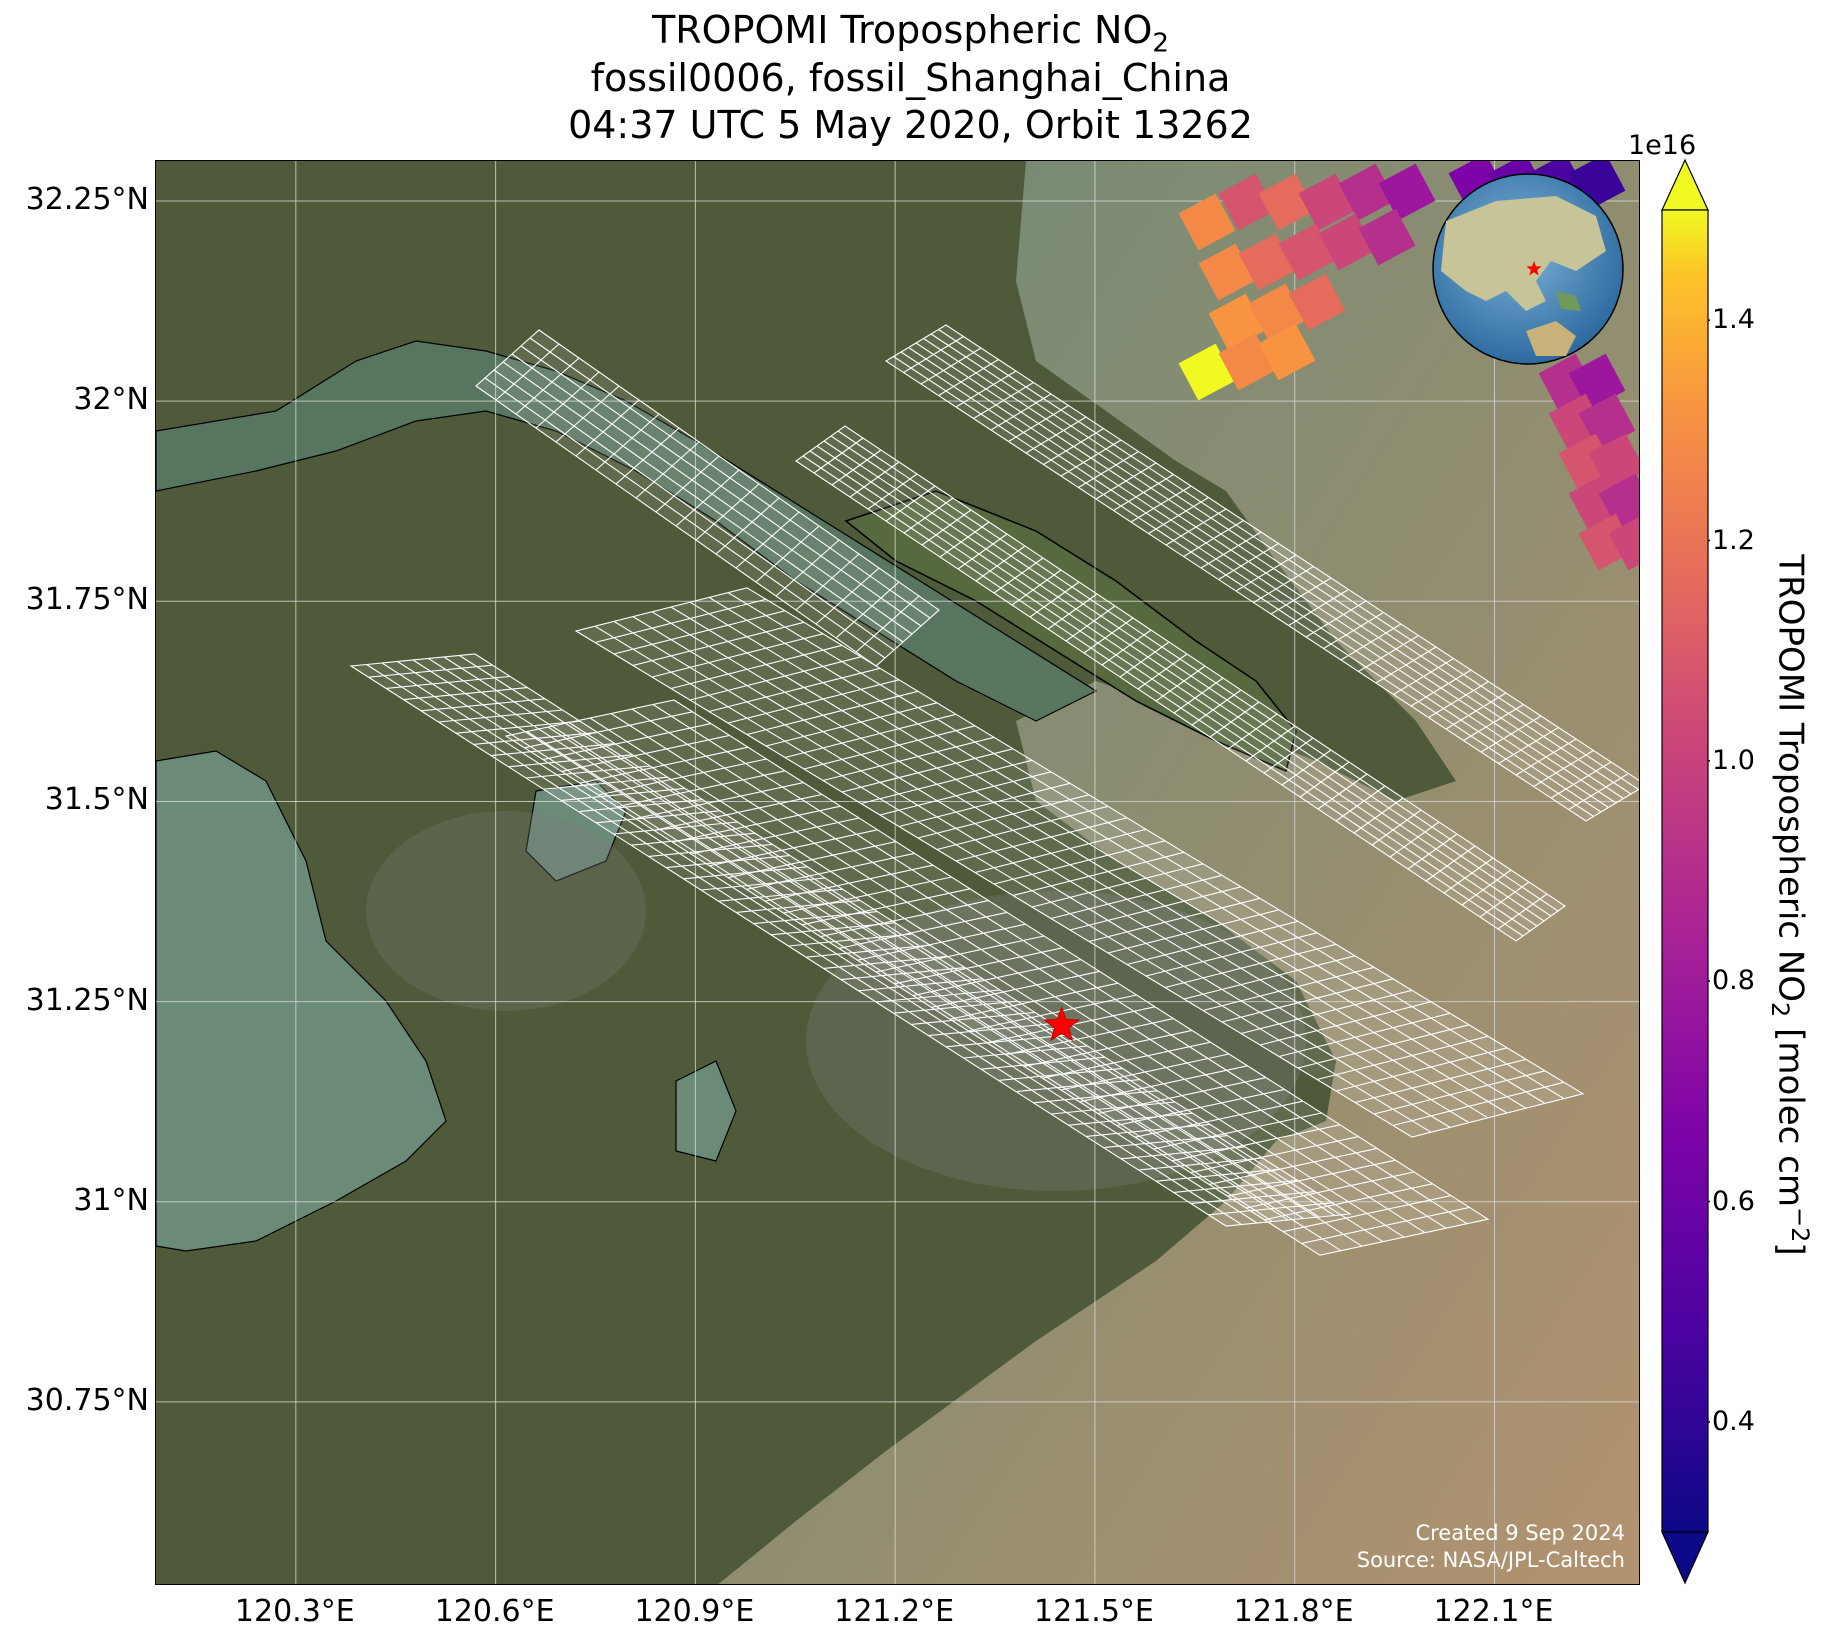 The image size is (1821, 1634). What do you see at coordinates (301, 1001) in the screenshot?
I see `lake-tai` at bounding box center [301, 1001].